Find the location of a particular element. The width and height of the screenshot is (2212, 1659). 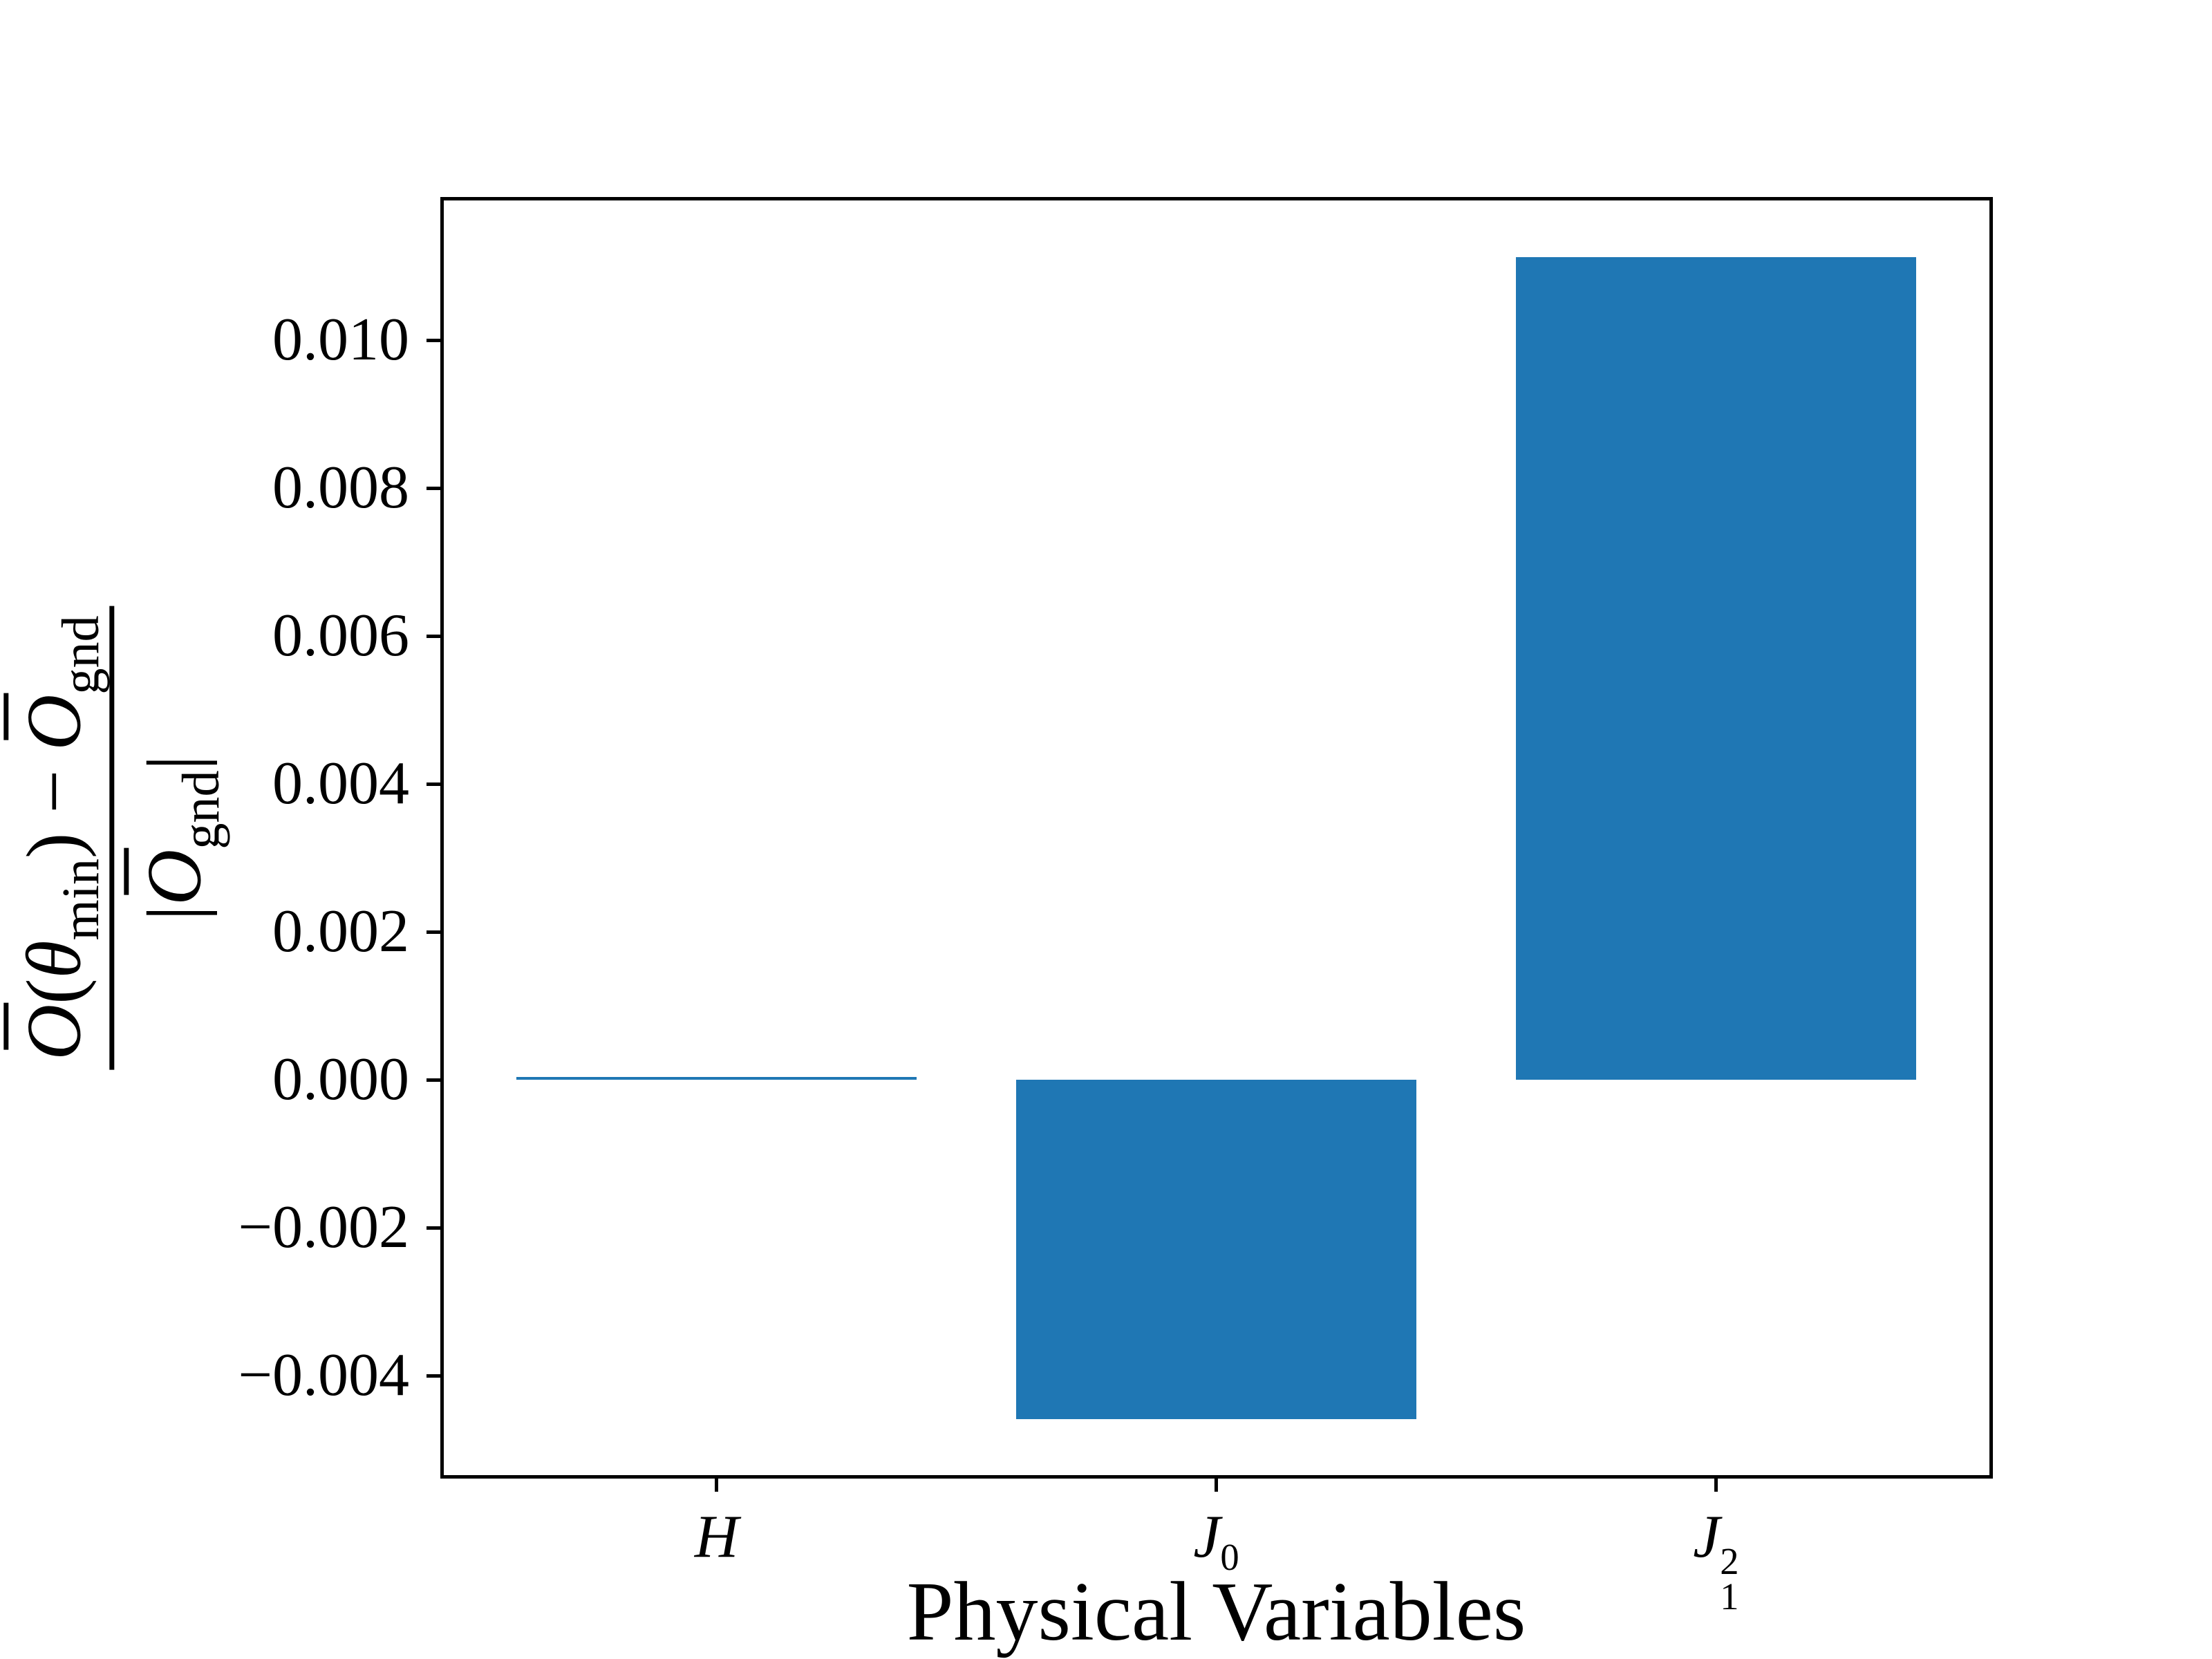

abs-bar-left: | is located at coordinates (174, 913).